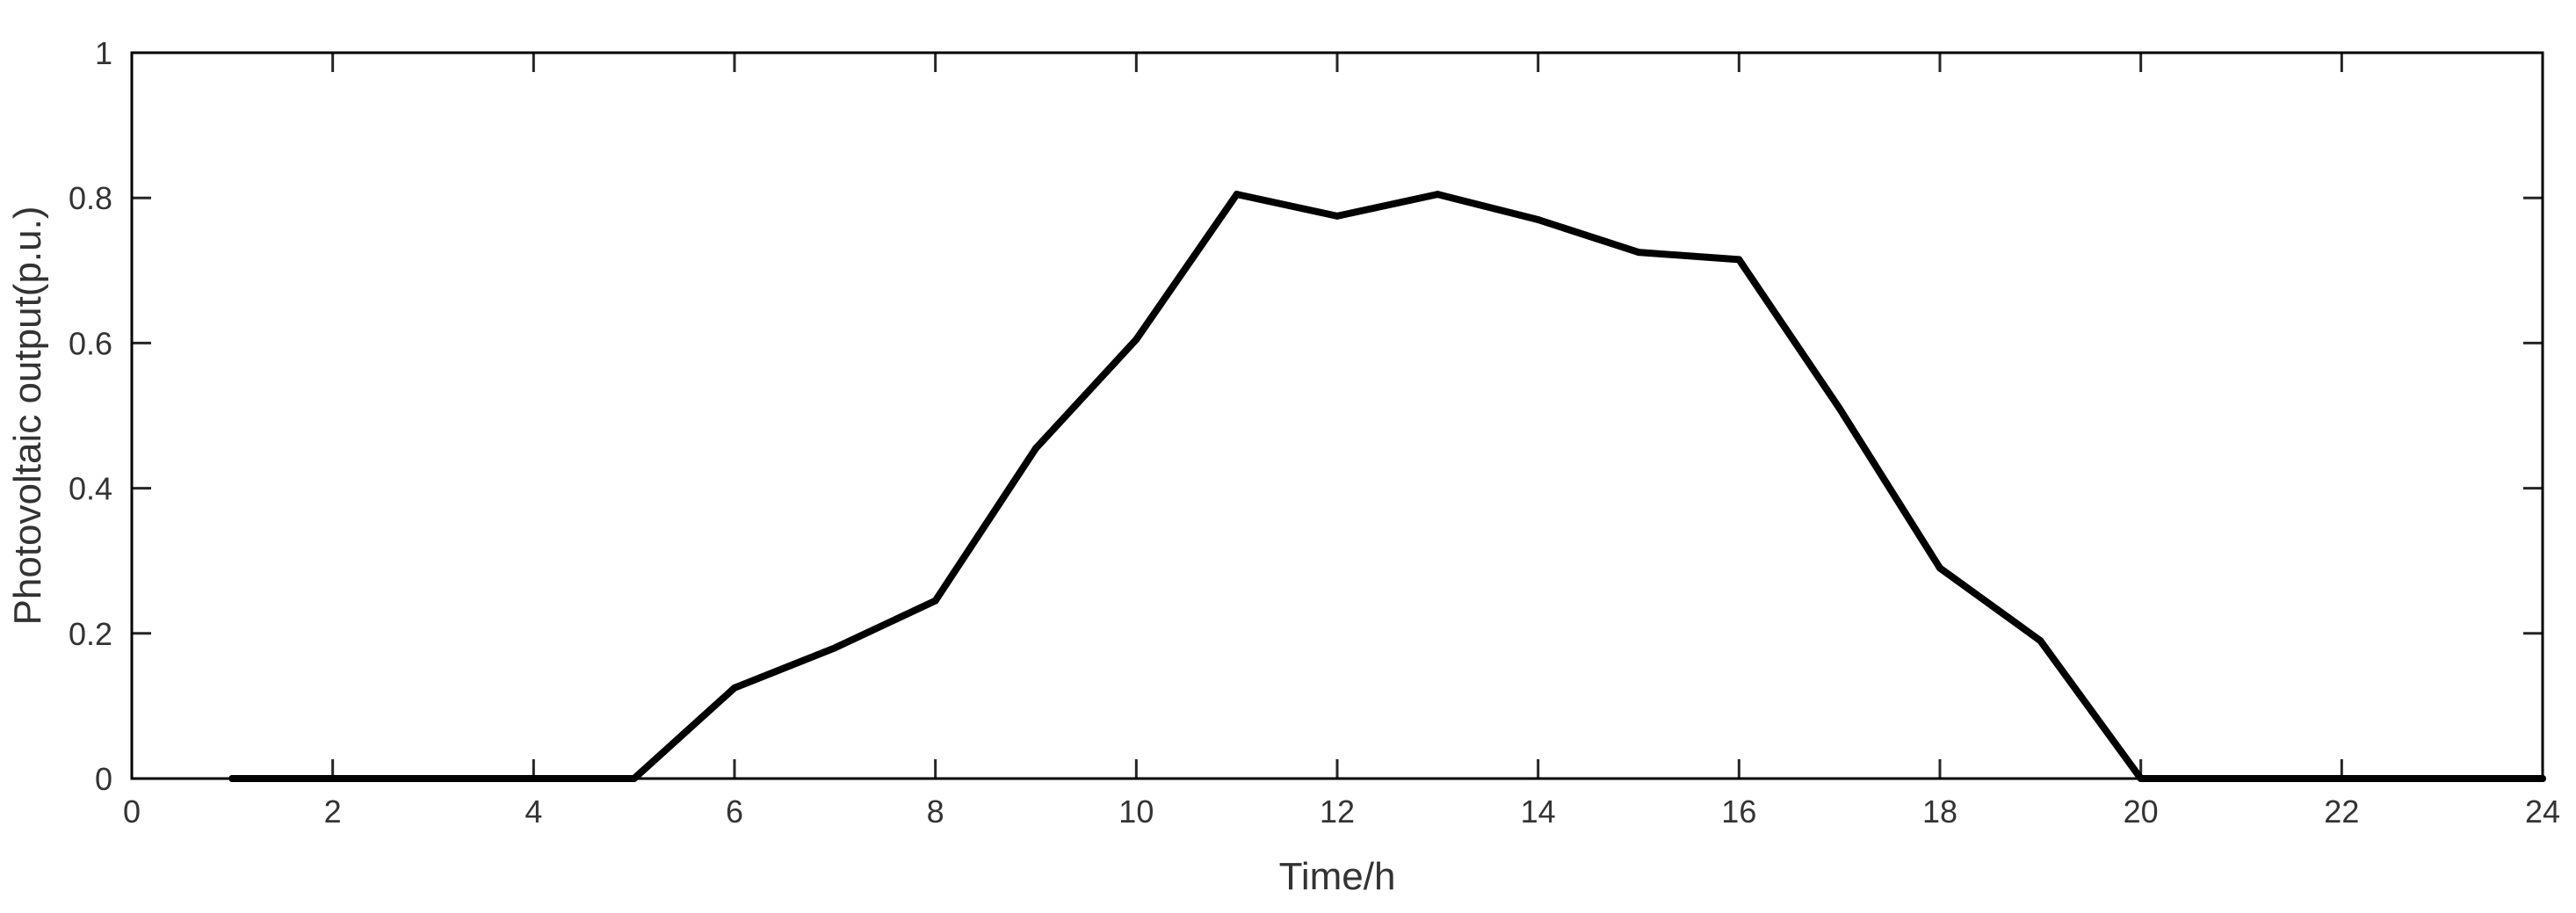  Describe the element at coordinates (2141, 811) in the screenshot. I see `x-tick-label: 20` at that location.